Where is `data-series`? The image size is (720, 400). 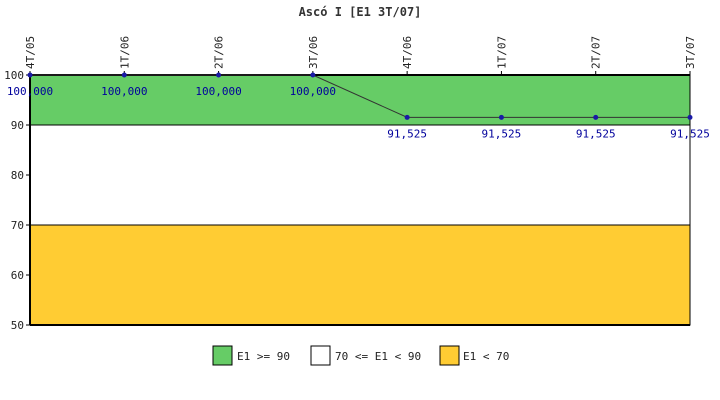 data-series is located at coordinates (360, 96).